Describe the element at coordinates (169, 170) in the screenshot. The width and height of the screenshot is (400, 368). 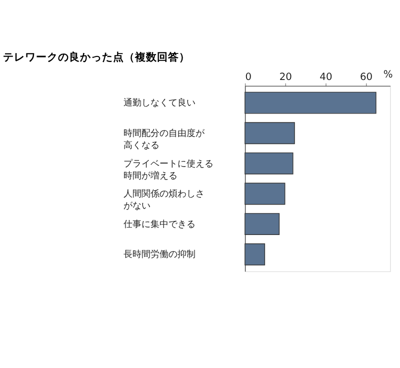
I see `y-tick-label: プライベートに使える時間が増える` at that location.